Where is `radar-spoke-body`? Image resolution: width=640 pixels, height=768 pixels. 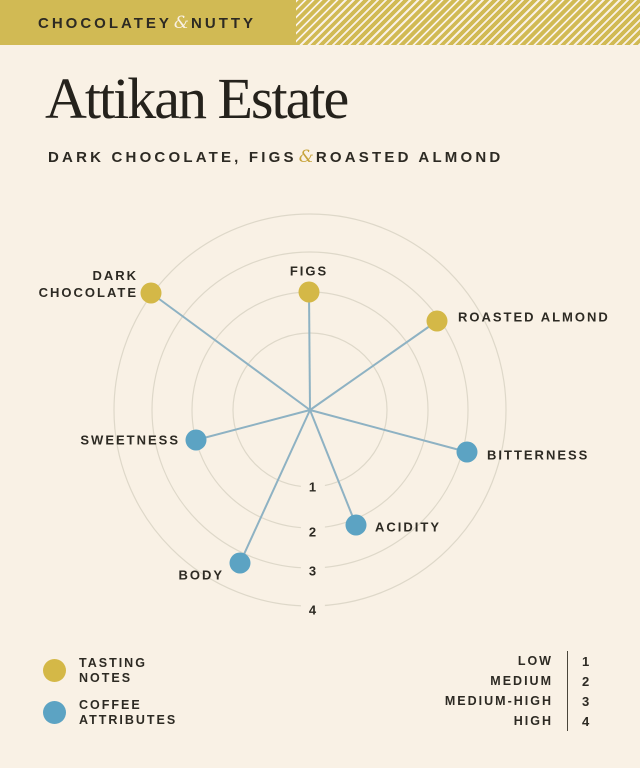 radar-spoke-body is located at coordinates (275, 486).